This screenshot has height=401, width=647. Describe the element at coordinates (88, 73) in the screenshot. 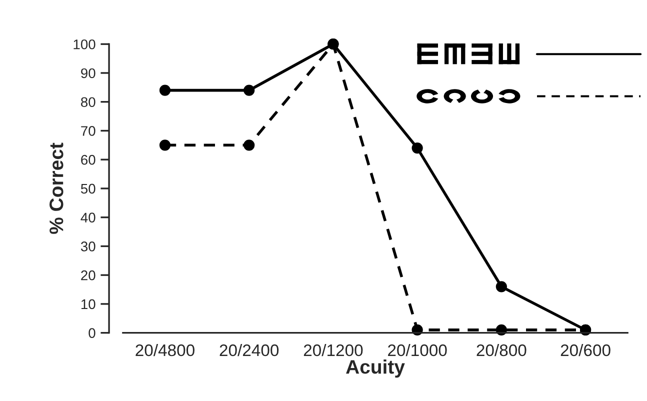

I see `y-tick-label: 90` at that location.